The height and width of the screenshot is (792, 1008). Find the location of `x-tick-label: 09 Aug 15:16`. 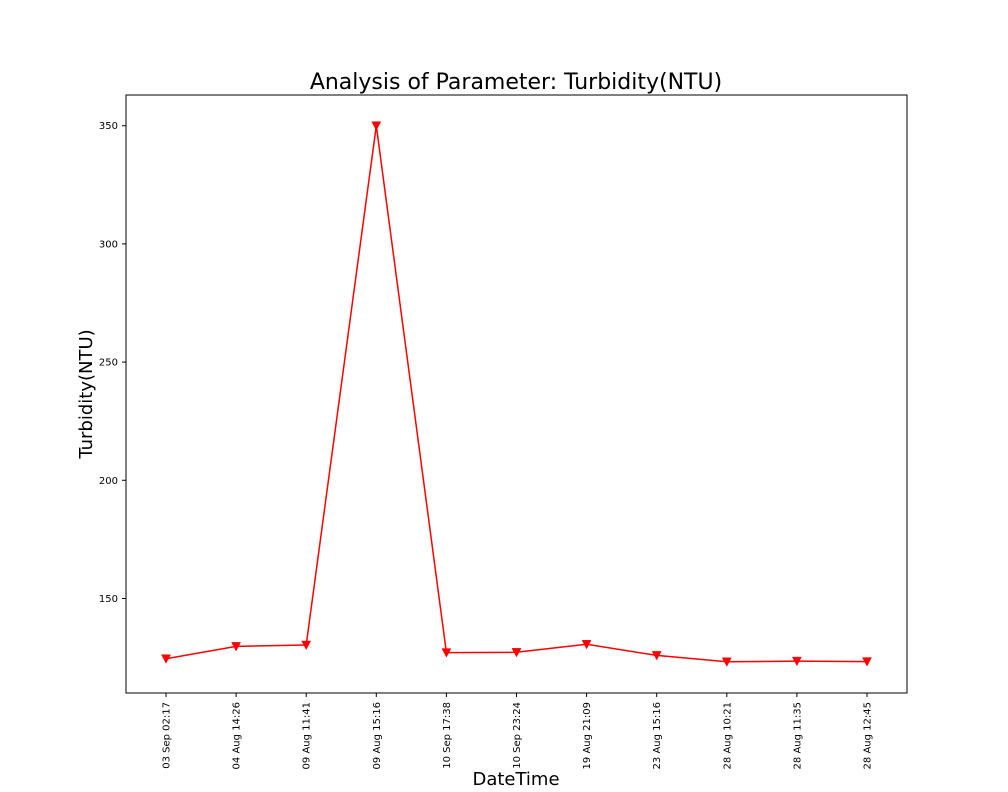

x-tick-label: 09 Aug 15:16 is located at coordinates (377, 735).